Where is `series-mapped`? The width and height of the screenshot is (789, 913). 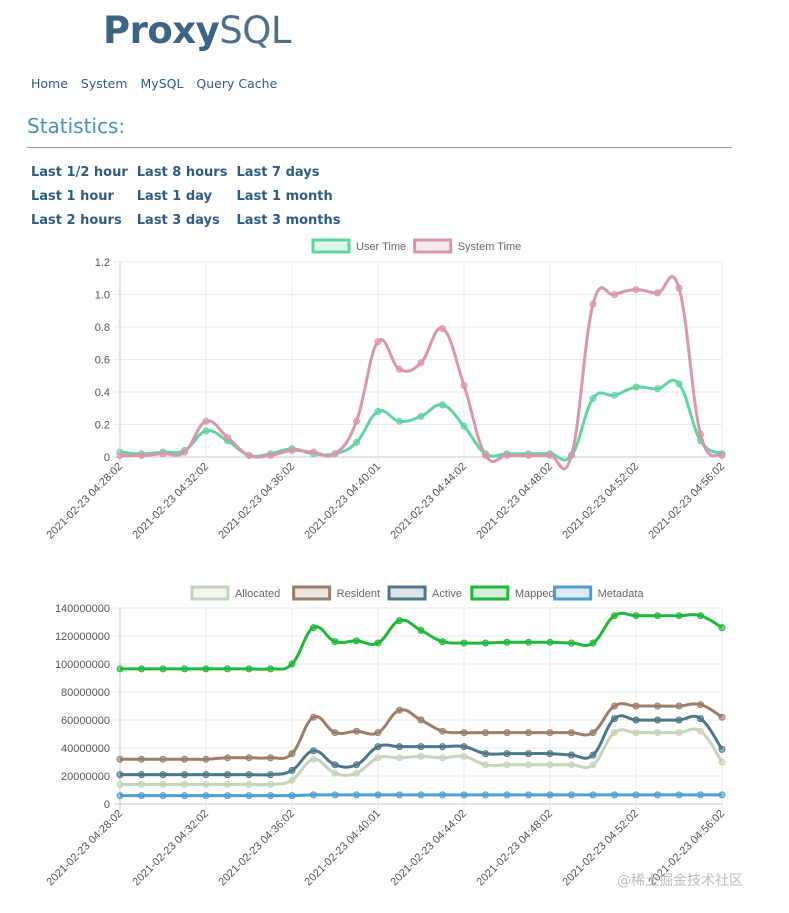
series-mapped is located at coordinates (421, 642).